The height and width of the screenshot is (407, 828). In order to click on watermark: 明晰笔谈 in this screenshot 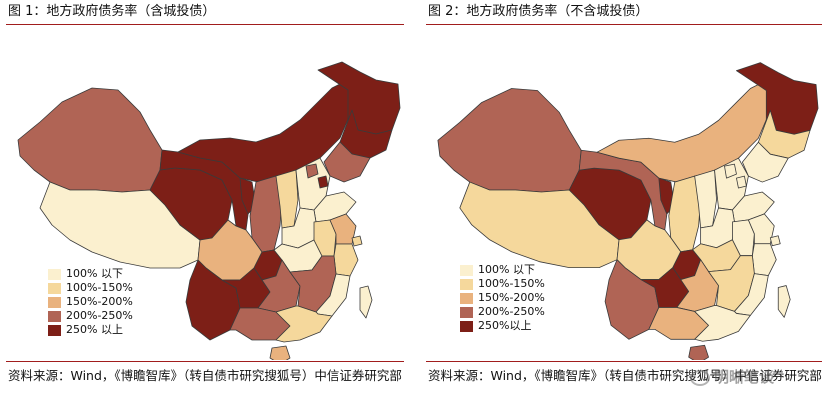, I will do `click(732, 376)`.